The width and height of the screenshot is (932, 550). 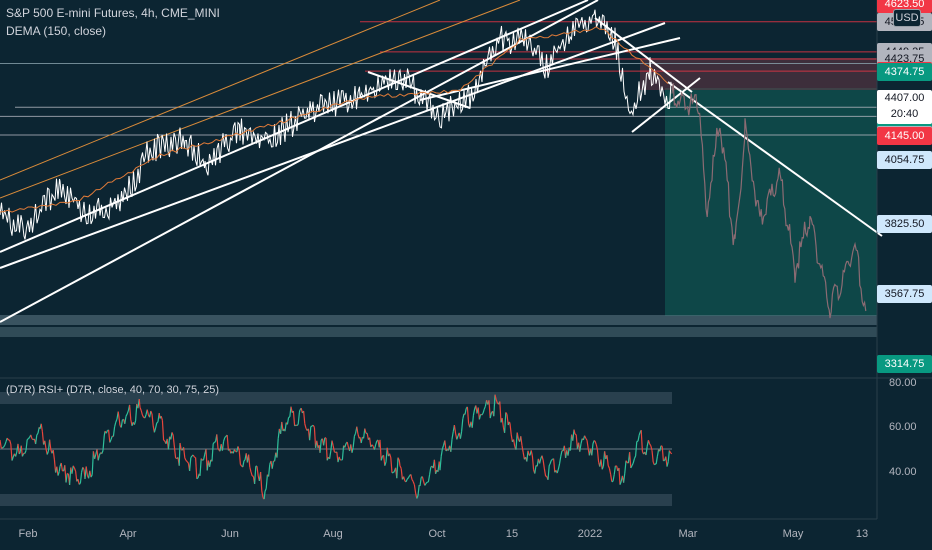 I want to click on projection-zone, so click(x=771, y=202).